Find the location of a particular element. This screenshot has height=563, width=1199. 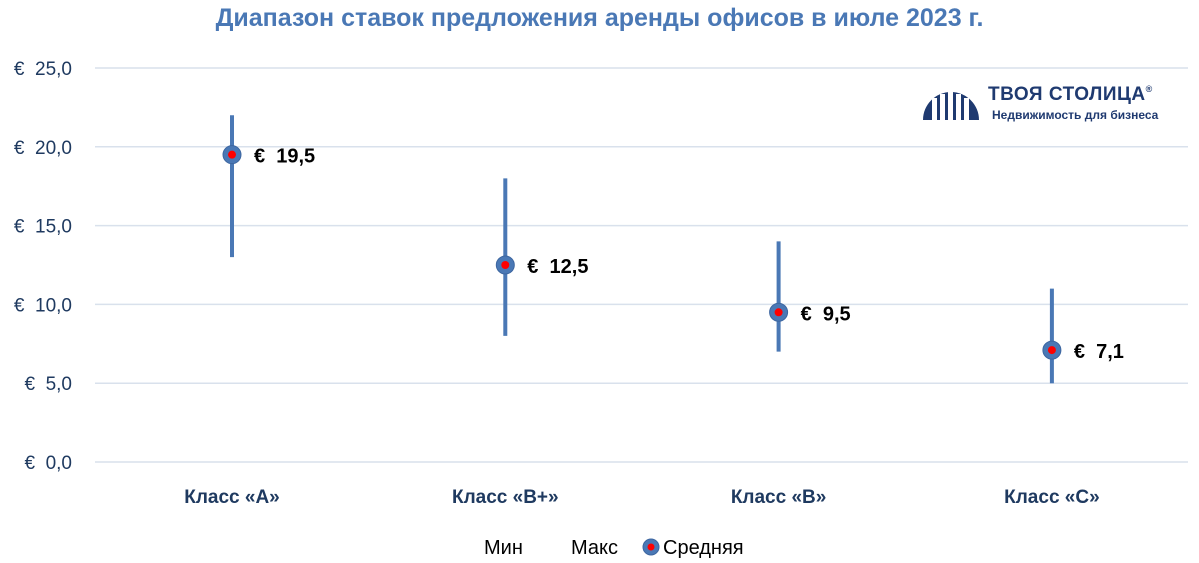

legend-label-avg: Средняя is located at coordinates (703, 548).